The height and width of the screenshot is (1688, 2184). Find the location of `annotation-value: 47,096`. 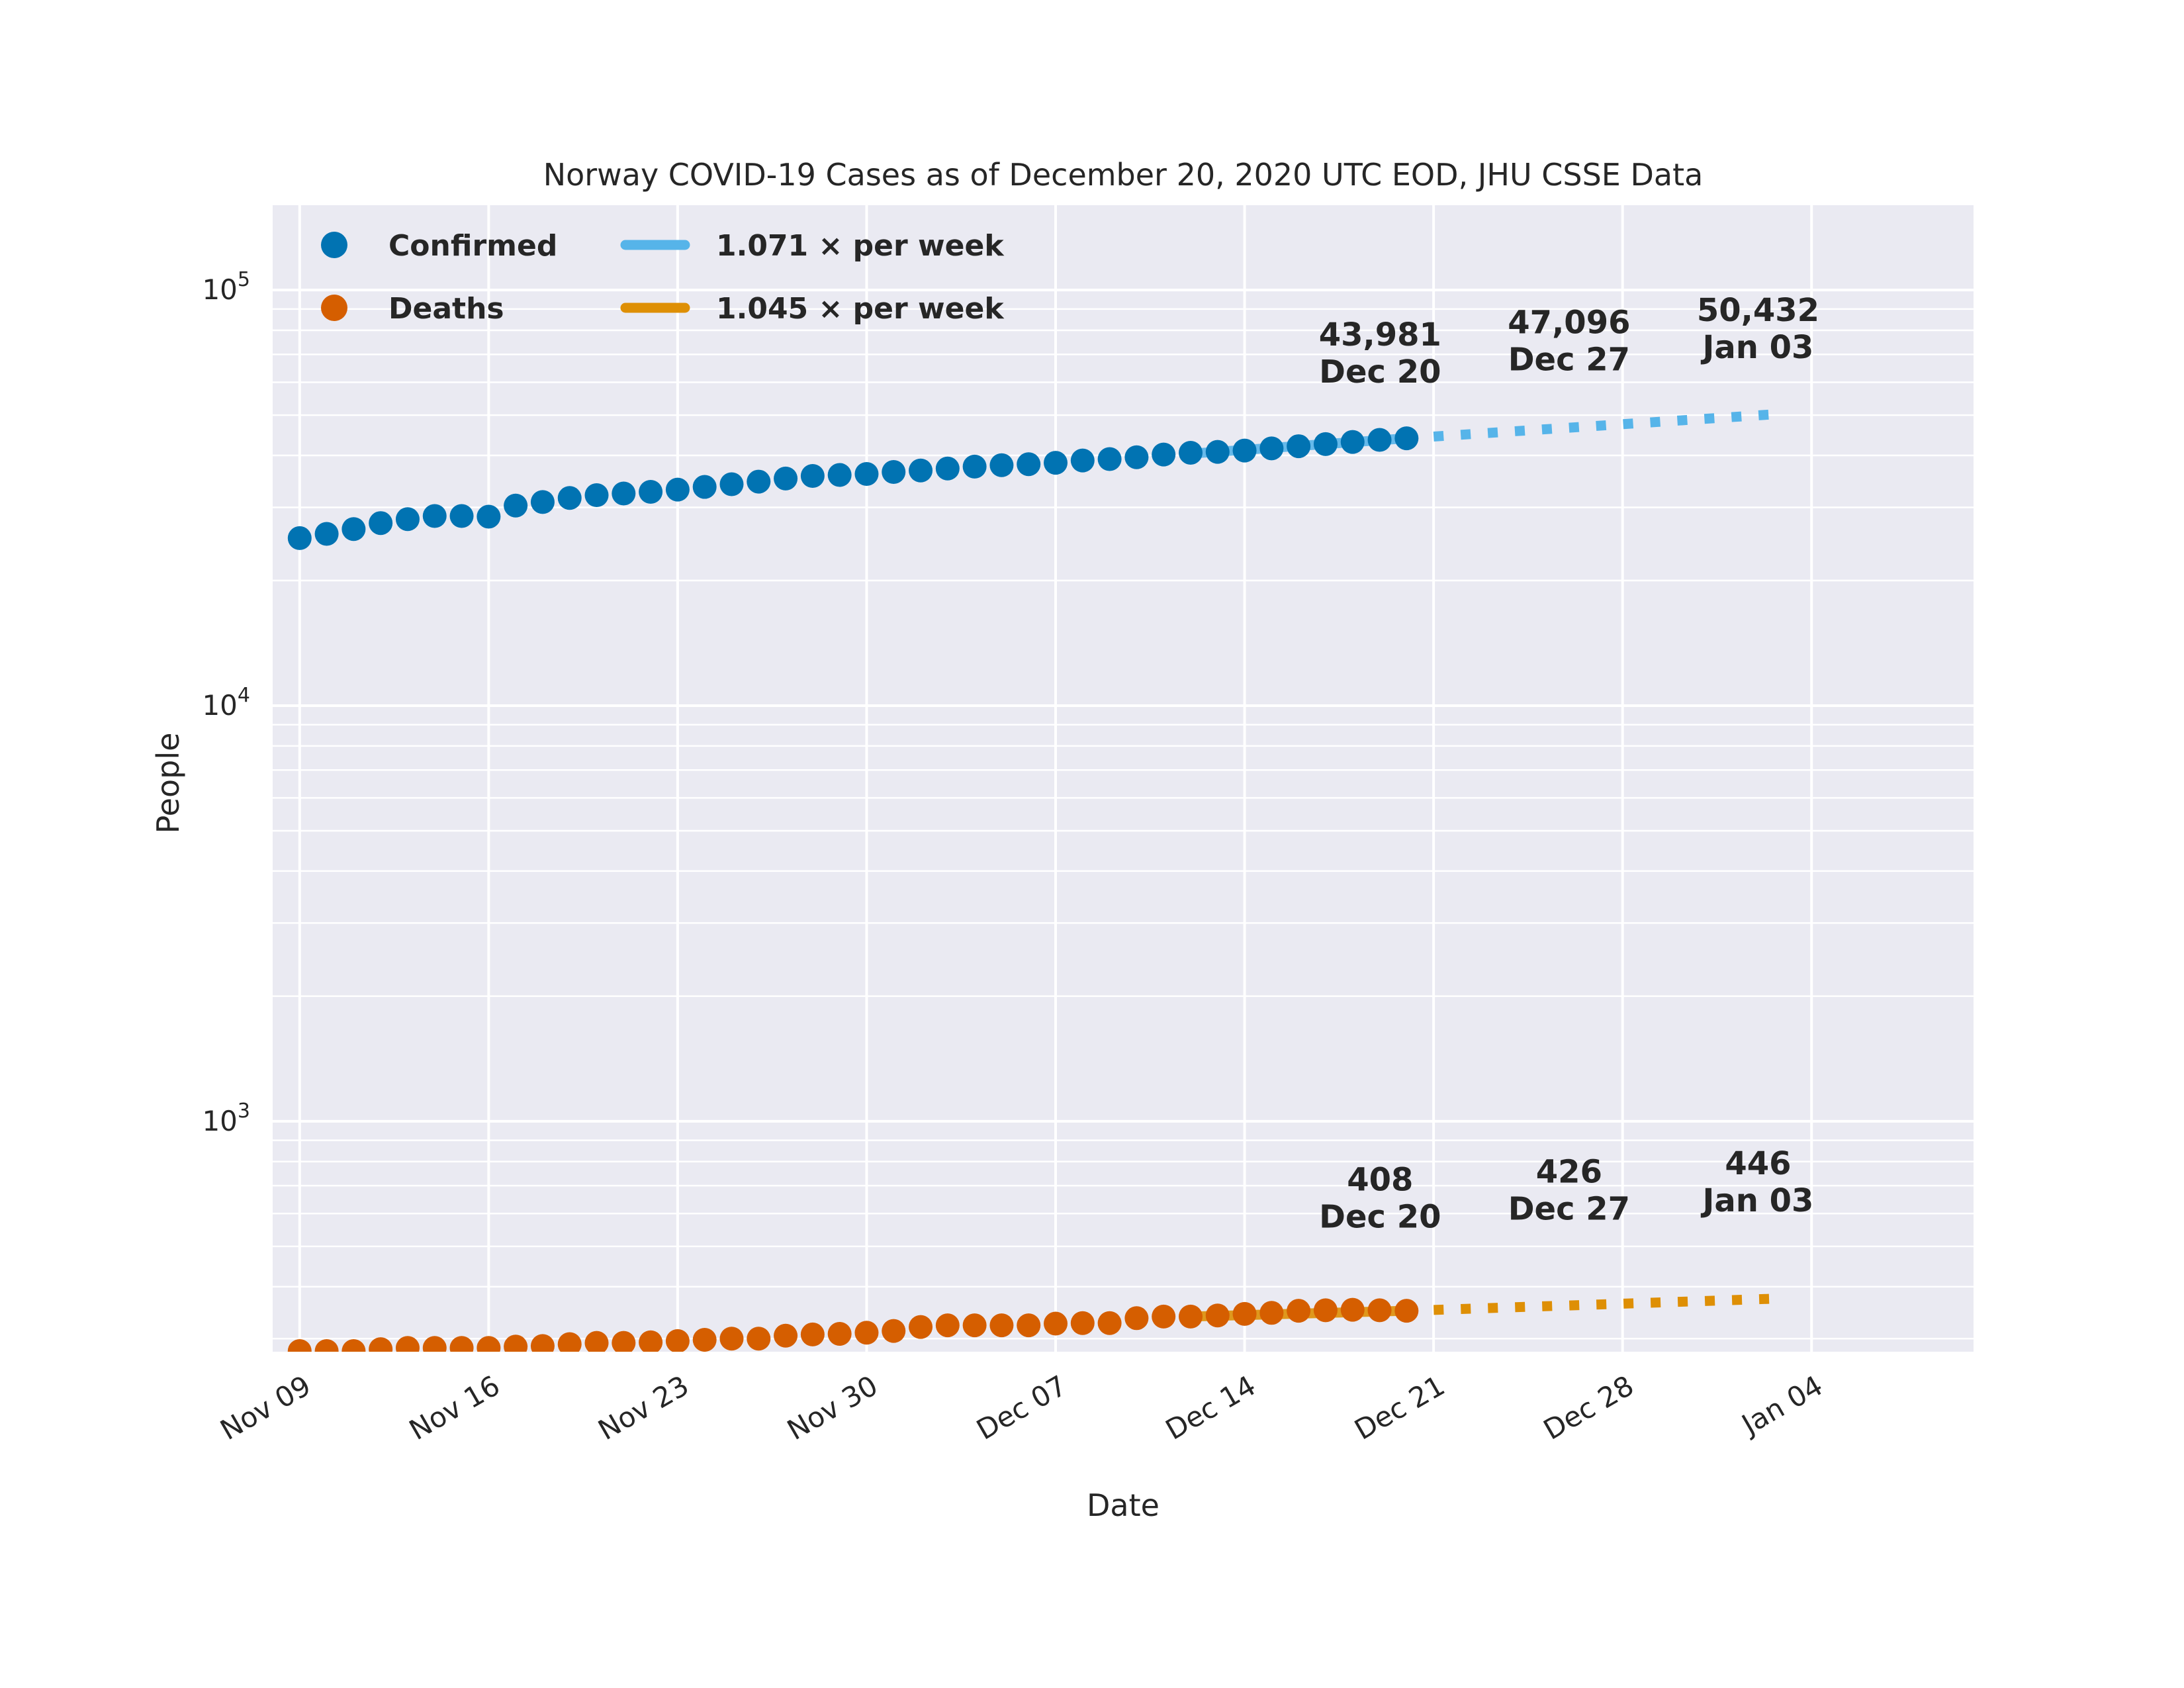

annotation-value: 47,096 is located at coordinates (1569, 322).